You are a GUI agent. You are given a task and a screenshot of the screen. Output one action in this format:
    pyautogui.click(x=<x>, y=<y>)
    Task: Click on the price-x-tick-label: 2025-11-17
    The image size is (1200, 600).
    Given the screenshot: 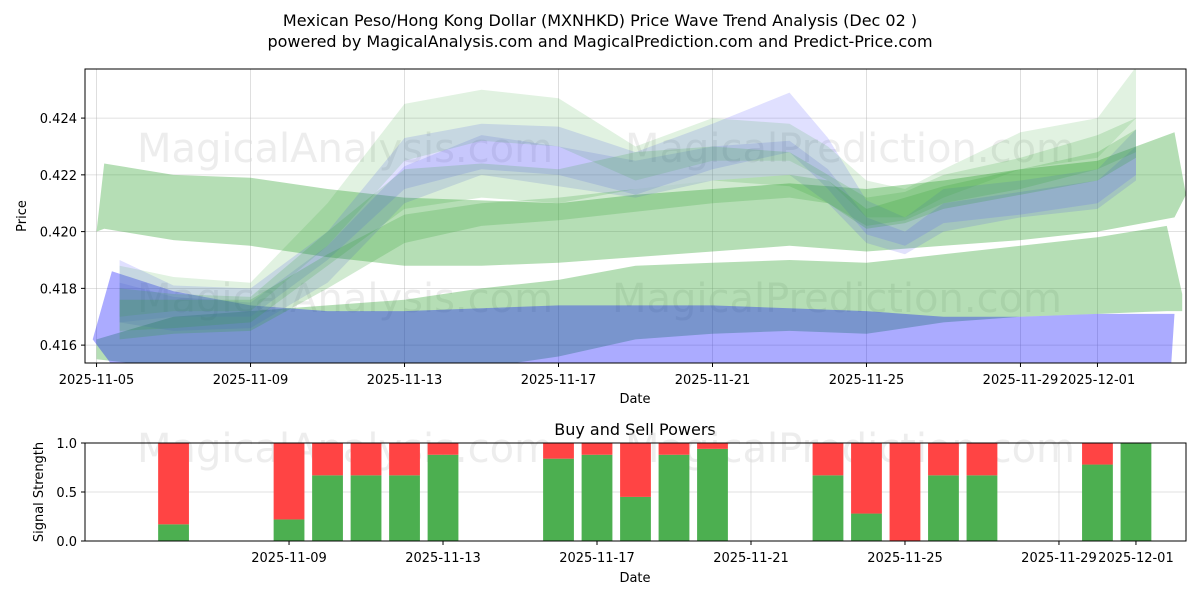 What is the action you would take?
    pyautogui.click(x=559, y=380)
    